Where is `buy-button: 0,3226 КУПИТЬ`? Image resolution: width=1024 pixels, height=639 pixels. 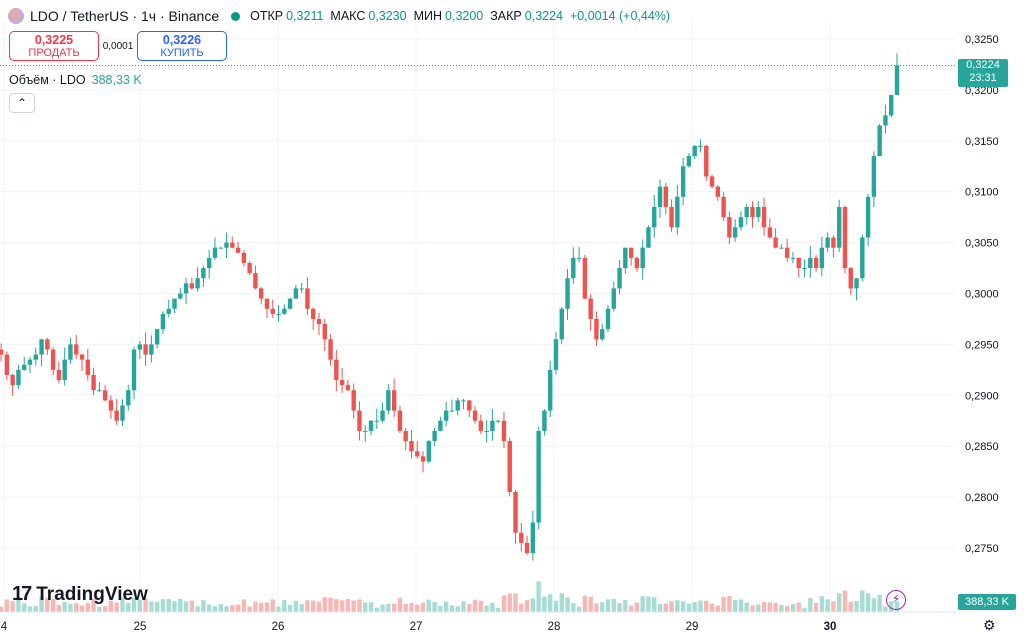 buy-button: 0,3226 КУПИТЬ is located at coordinates (182, 46).